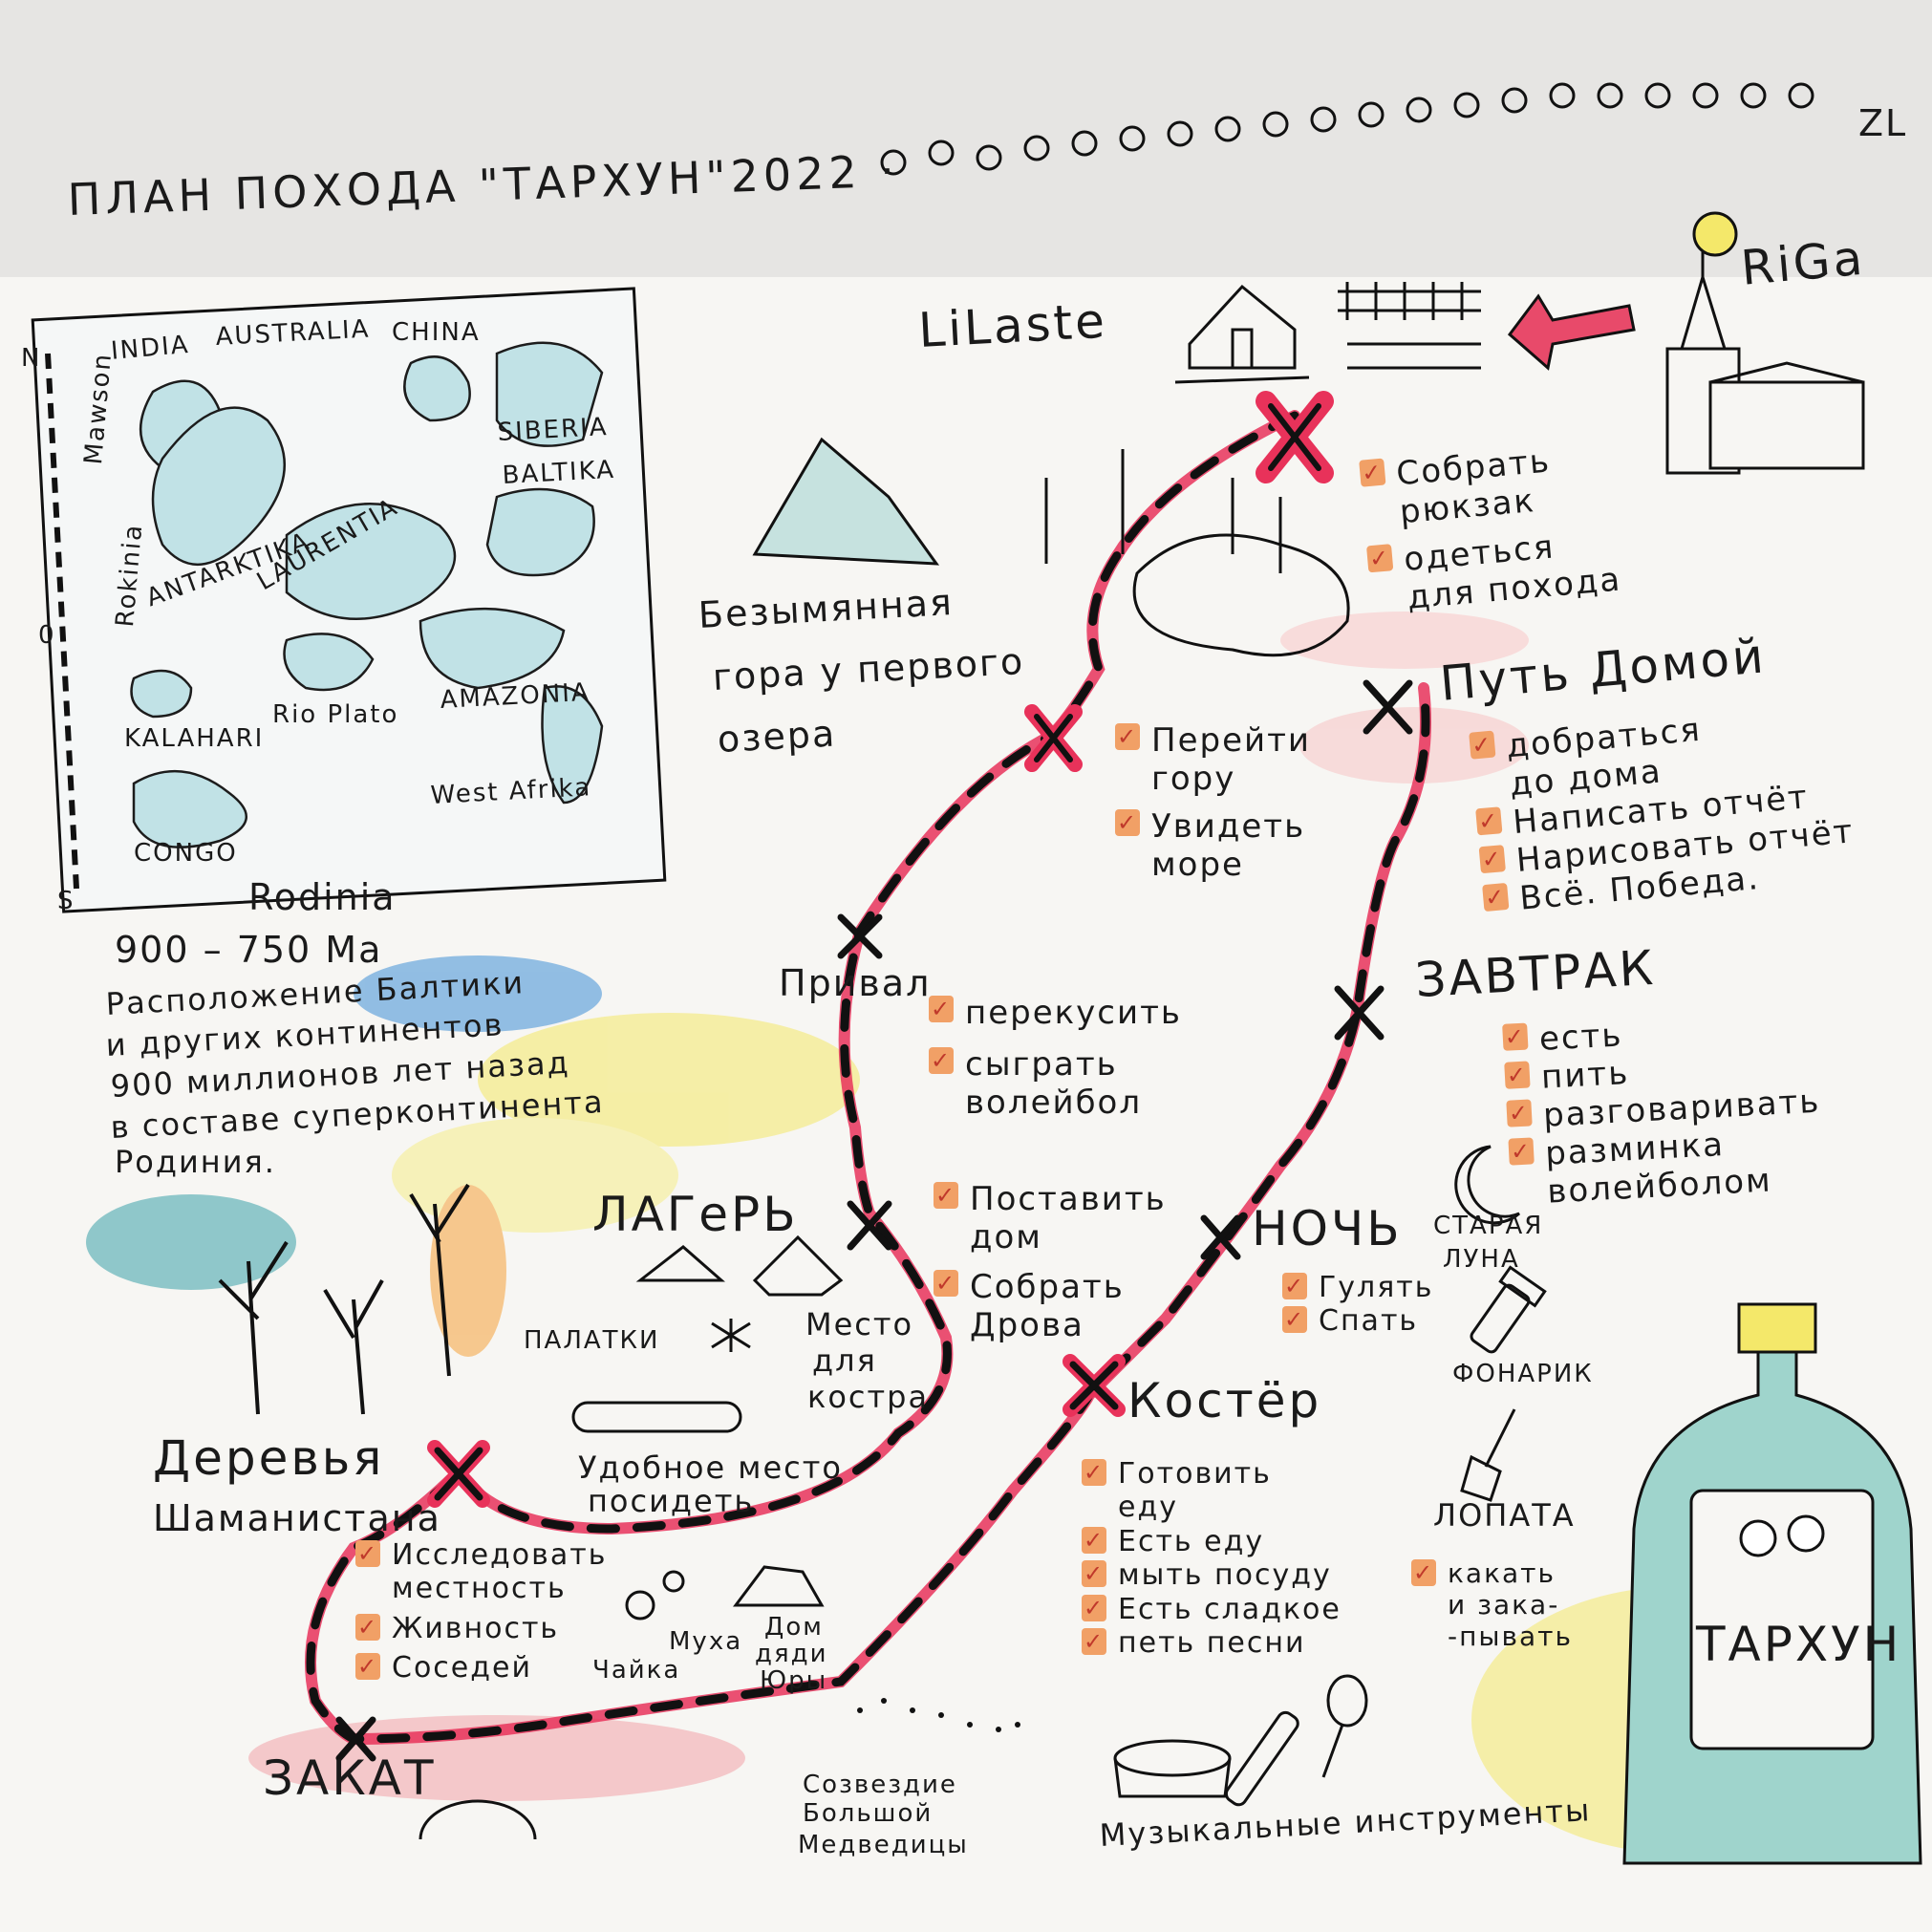 The image size is (1932, 1932). I want to click on continent-siberia: SIBERIA, so click(553, 429).